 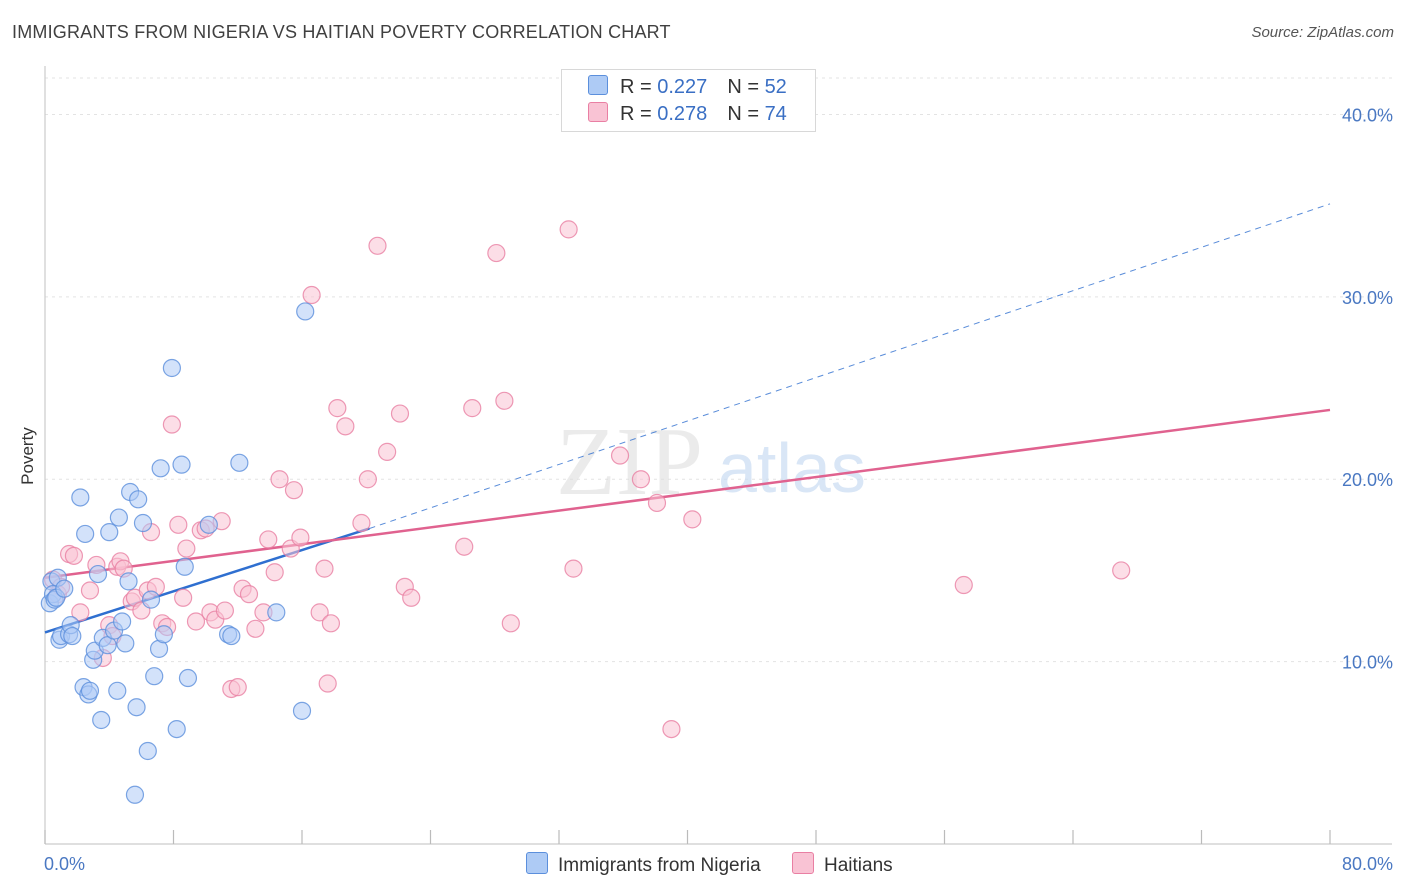 I want to click on x-tick-labels: 0.0% 80.0%, so click(x=718, y=864).